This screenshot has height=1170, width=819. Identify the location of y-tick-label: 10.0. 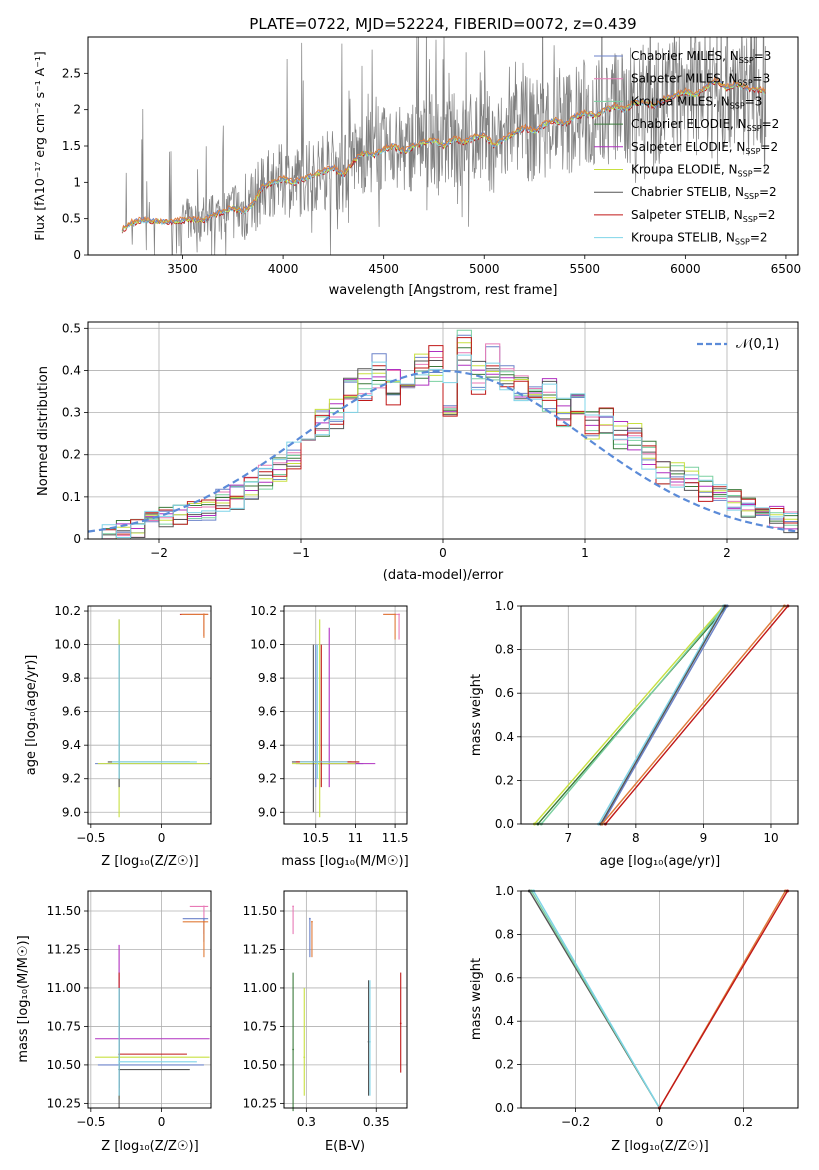
(263, 645).